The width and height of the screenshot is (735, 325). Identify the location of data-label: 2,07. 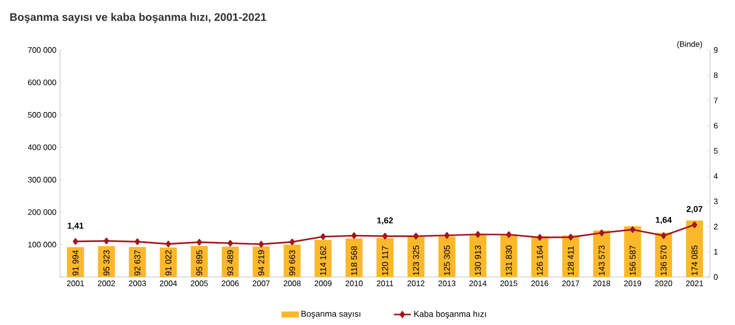
(694, 210).